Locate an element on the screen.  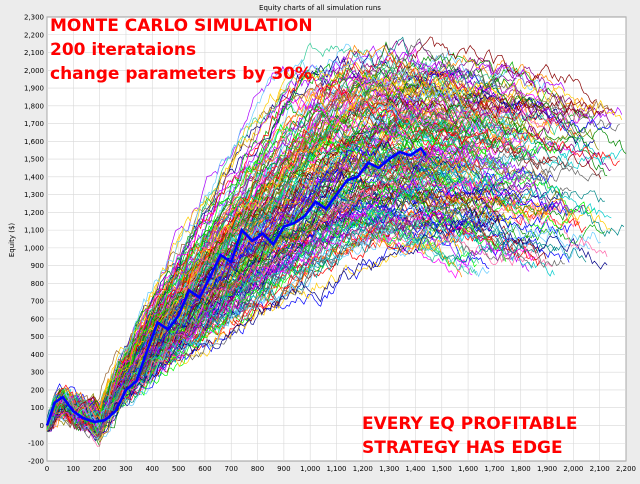
x-tick-label: 1,600 is located at coordinates (468, 469).